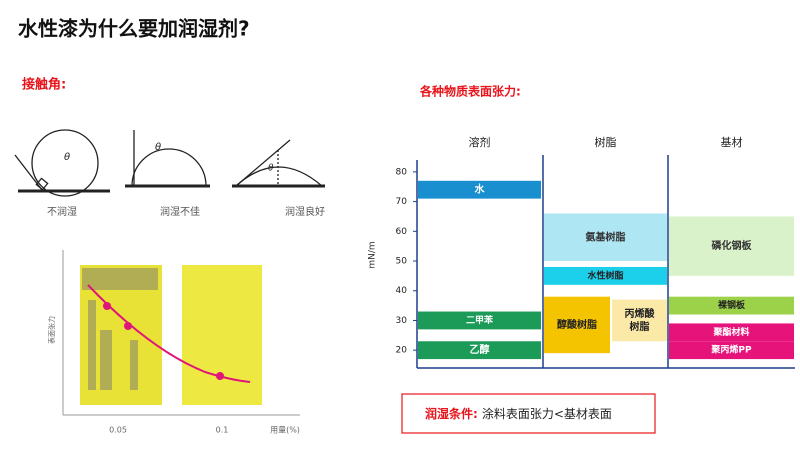 This screenshot has height=449, width=800. What do you see at coordinates (51, 330) in the screenshot?
I see `y-label: 表面张力` at bounding box center [51, 330].